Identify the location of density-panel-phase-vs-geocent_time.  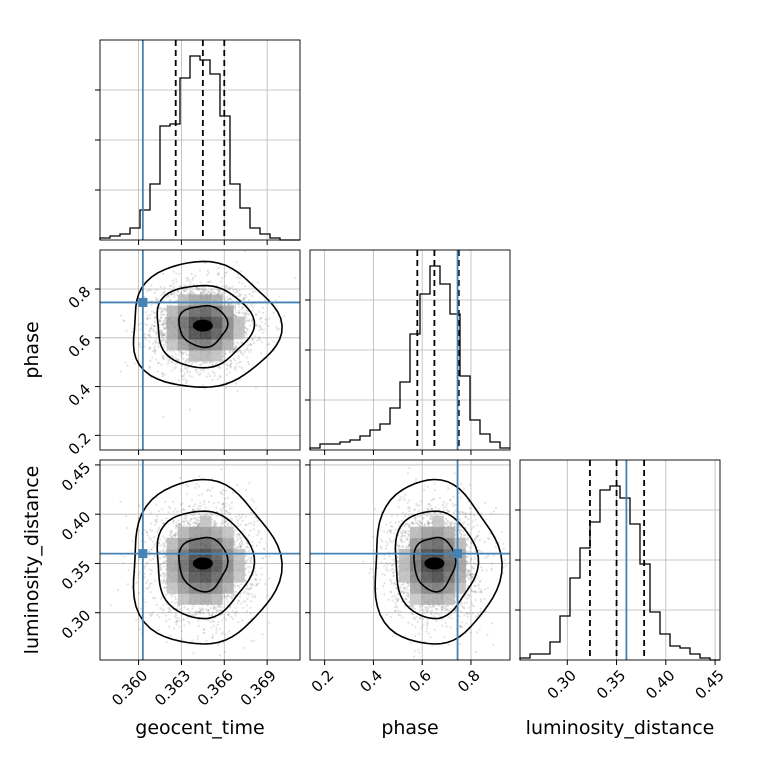
(198, 334).